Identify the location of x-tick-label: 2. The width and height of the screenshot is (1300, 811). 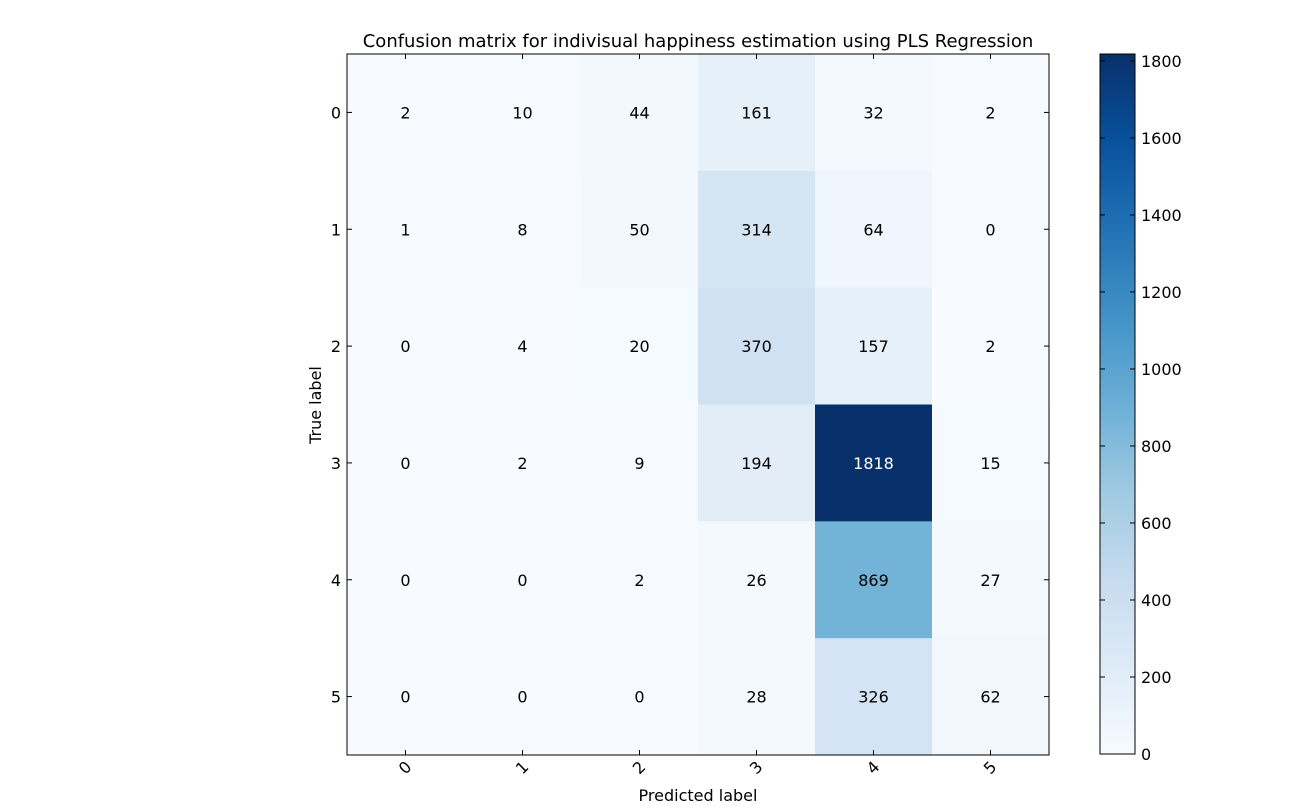
(639, 767).